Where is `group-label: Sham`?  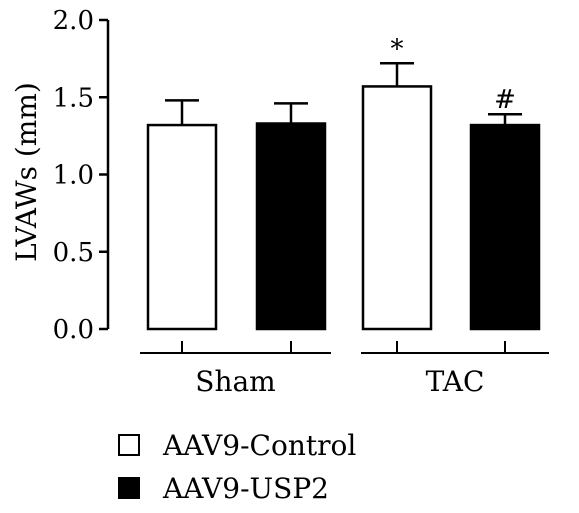
group-label: Sham is located at coordinates (235, 381).